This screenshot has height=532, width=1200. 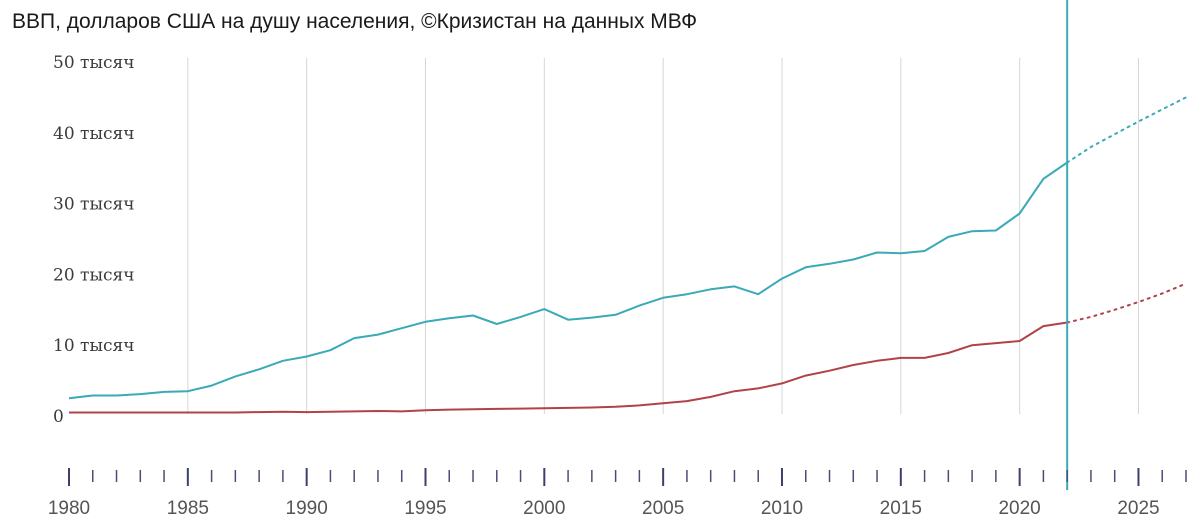 What do you see at coordinates (617, 493) in the screenshot?
I see `x-axis: 1980 1985 1990 1995 2000 2005 2010 2015 2020 2025` at bounding box center [617, 493].